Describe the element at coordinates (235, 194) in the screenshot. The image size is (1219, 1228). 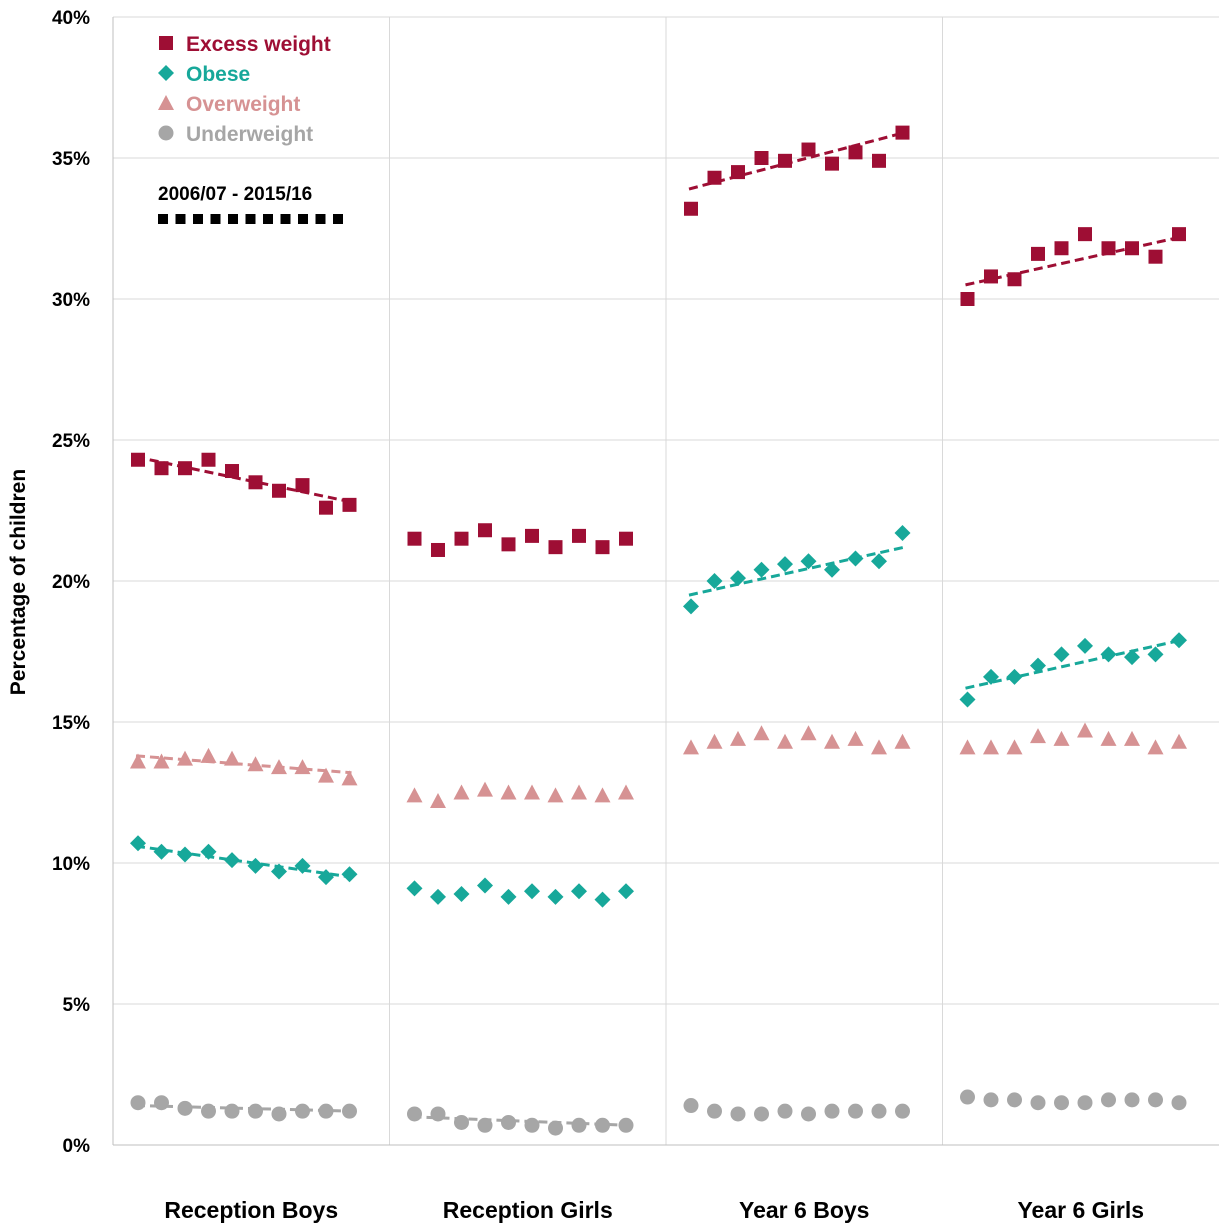
I see `period-note: 2006/07 - 2015/16` at that location.